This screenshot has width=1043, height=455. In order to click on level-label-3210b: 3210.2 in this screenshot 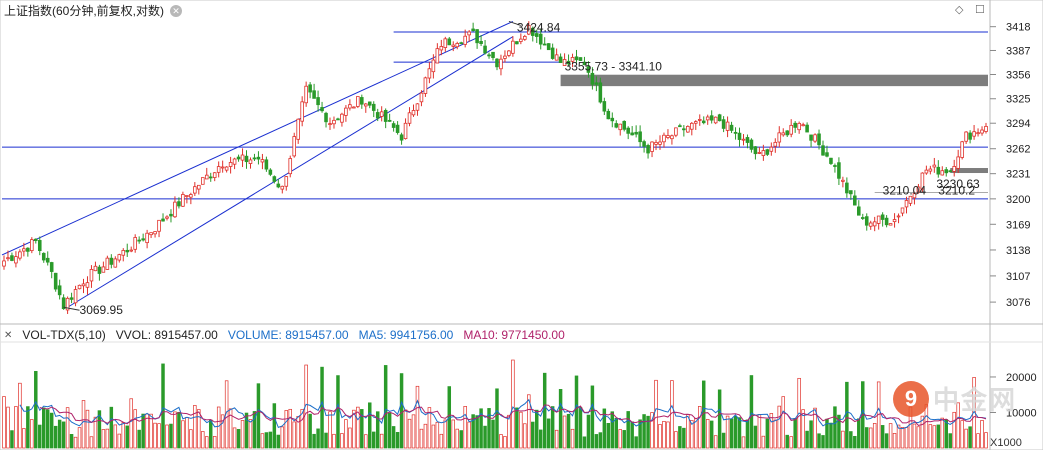, I will do `click(956, 191)`.